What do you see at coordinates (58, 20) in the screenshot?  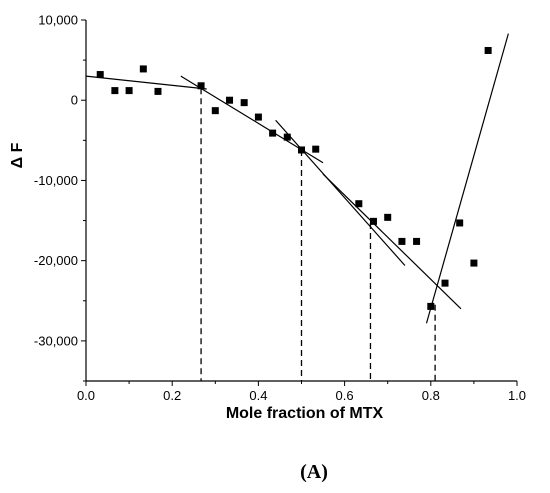 I see `y-tick-label: 10,000` at bounding box center [58, 20].